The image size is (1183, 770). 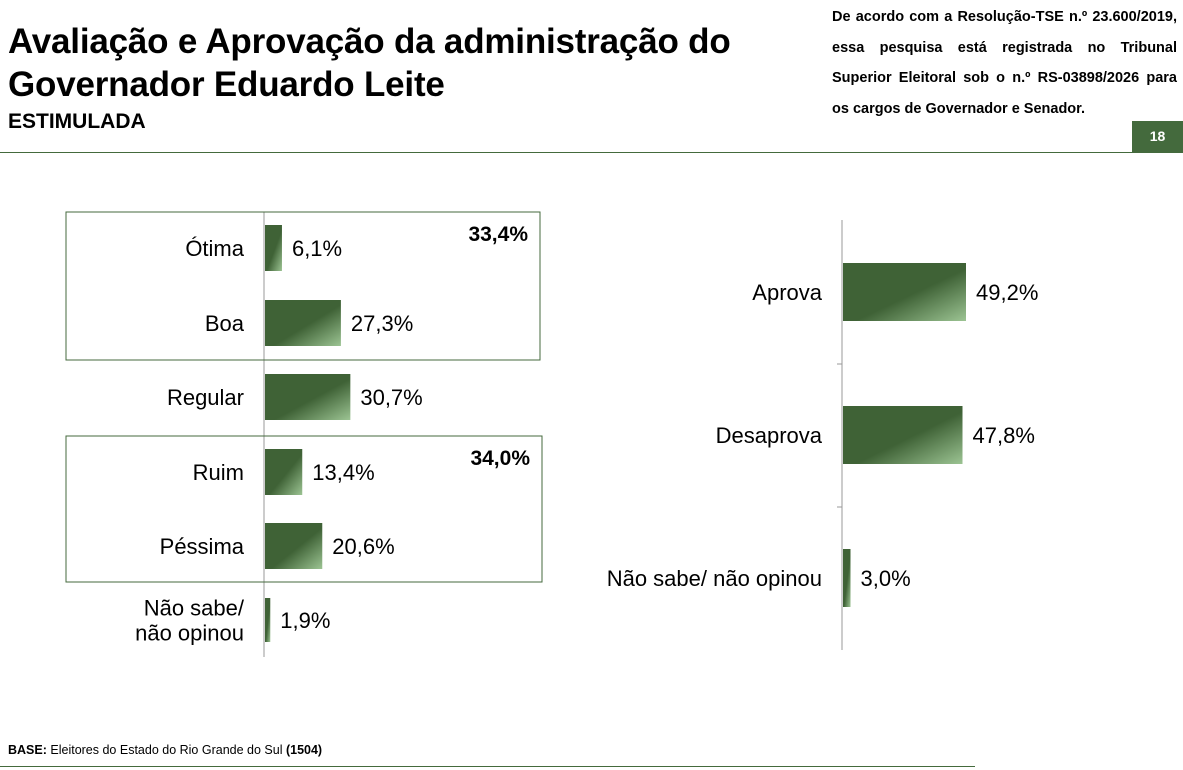 I want to click on category-label-ruim: Ruim, so click(x=218, y=472).